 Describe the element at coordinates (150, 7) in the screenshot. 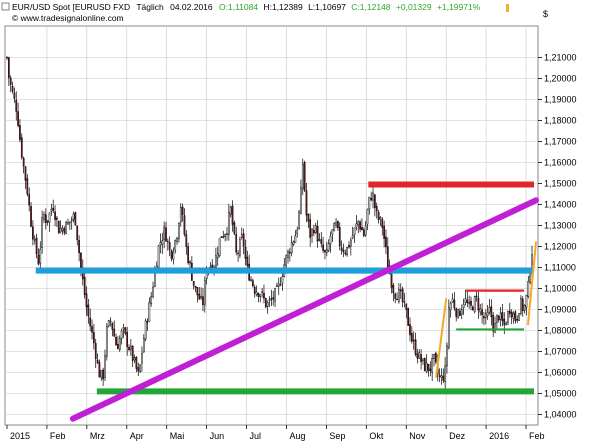

I see `header-period: Täglich` at that location.